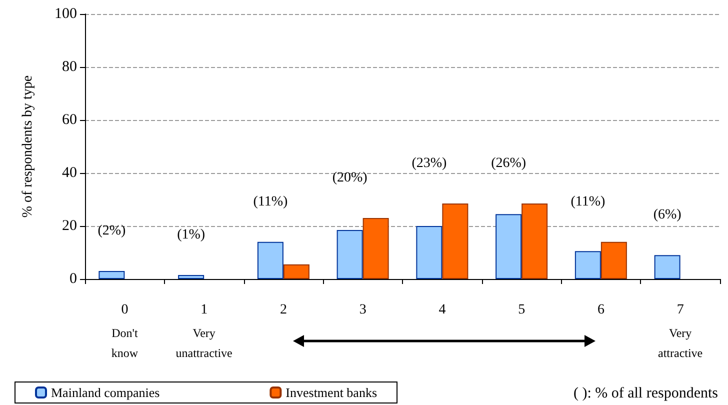  I want to click on x-tick-label: 0 Don't know, so click(124, 331).